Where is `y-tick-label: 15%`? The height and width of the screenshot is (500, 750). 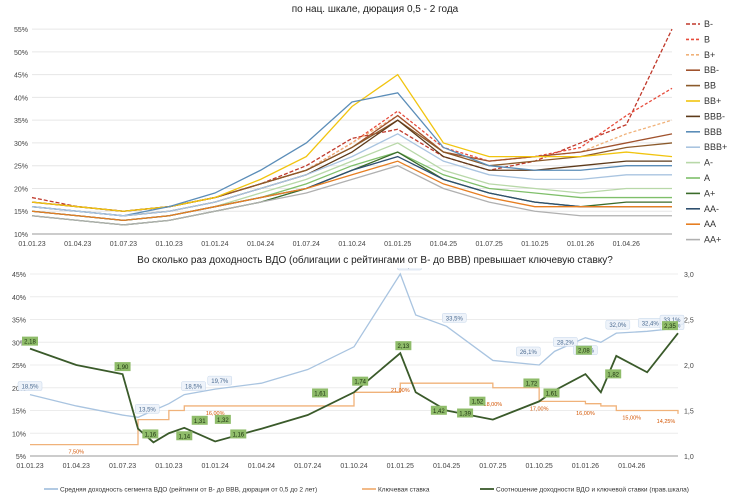
y-tick-label: 15% is located at coordinates (19, 412).